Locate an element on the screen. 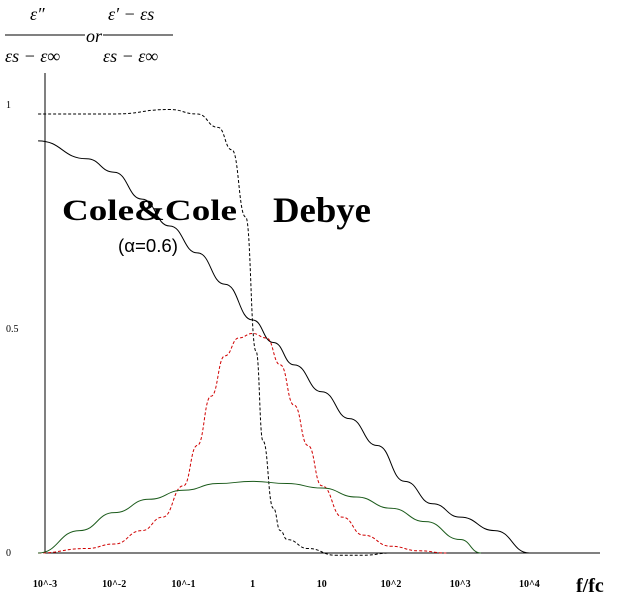 The image size is (620, 605). x-tick-label: 10^3 is located at coordinates (460, 584).